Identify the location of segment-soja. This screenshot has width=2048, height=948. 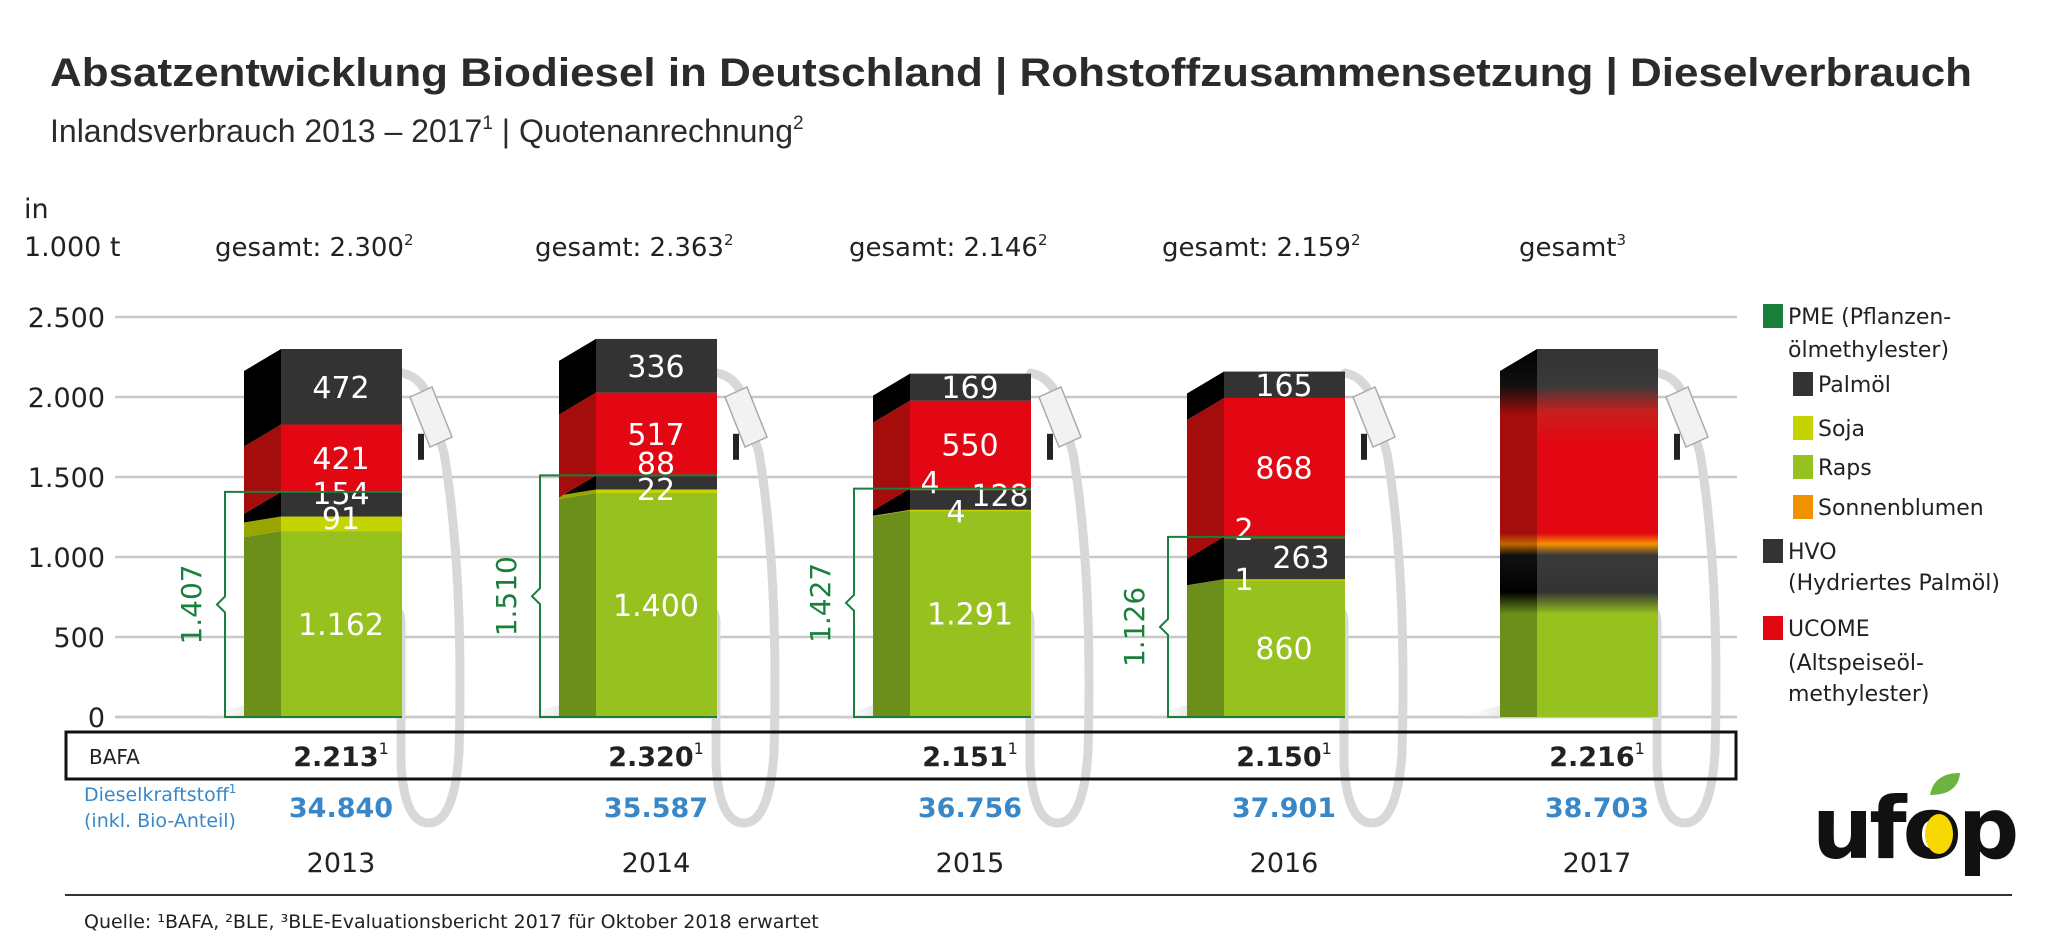
(341, 524).